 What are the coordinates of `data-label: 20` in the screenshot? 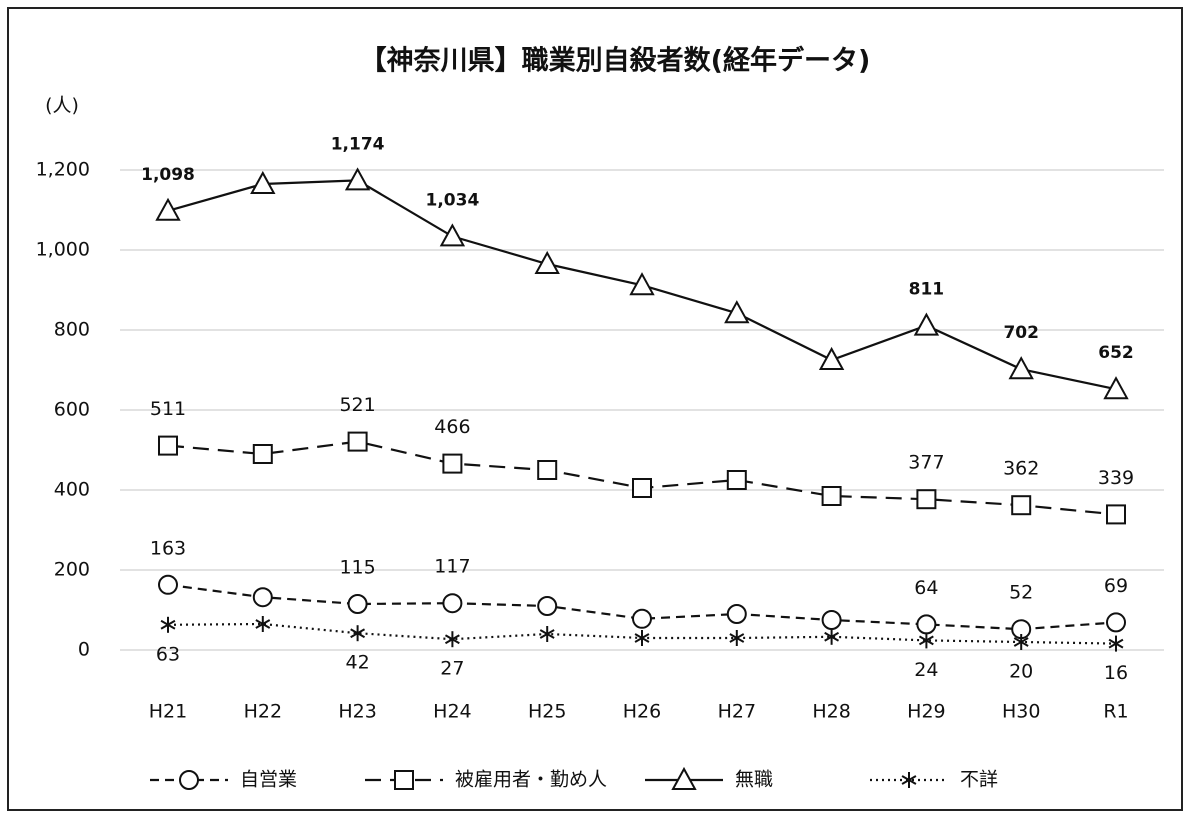 It's located at (1021, 672).